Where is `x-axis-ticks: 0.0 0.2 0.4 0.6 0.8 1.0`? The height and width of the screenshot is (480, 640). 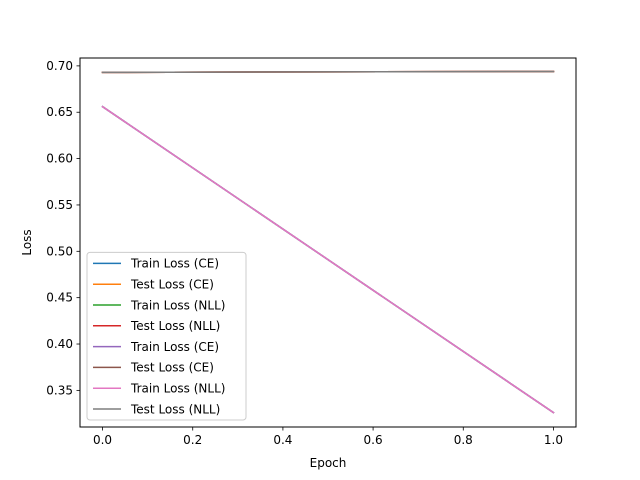
x-axis-ticks: 0.0 0.2 0.4 0.6 0.8 1.0 is located at coordinates (328, 437).